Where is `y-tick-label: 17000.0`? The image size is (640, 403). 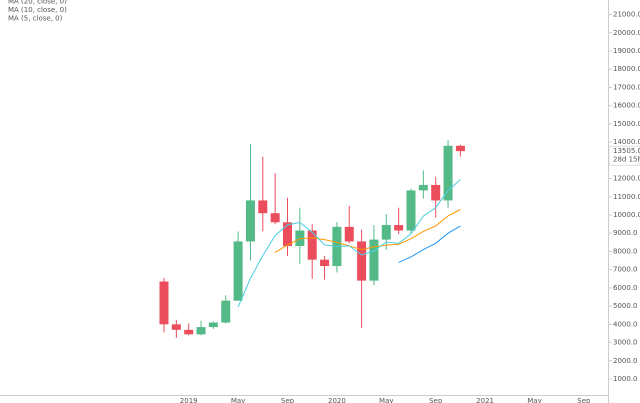
y-tick-label: 17000.0 is located at coordinates (626, 87).